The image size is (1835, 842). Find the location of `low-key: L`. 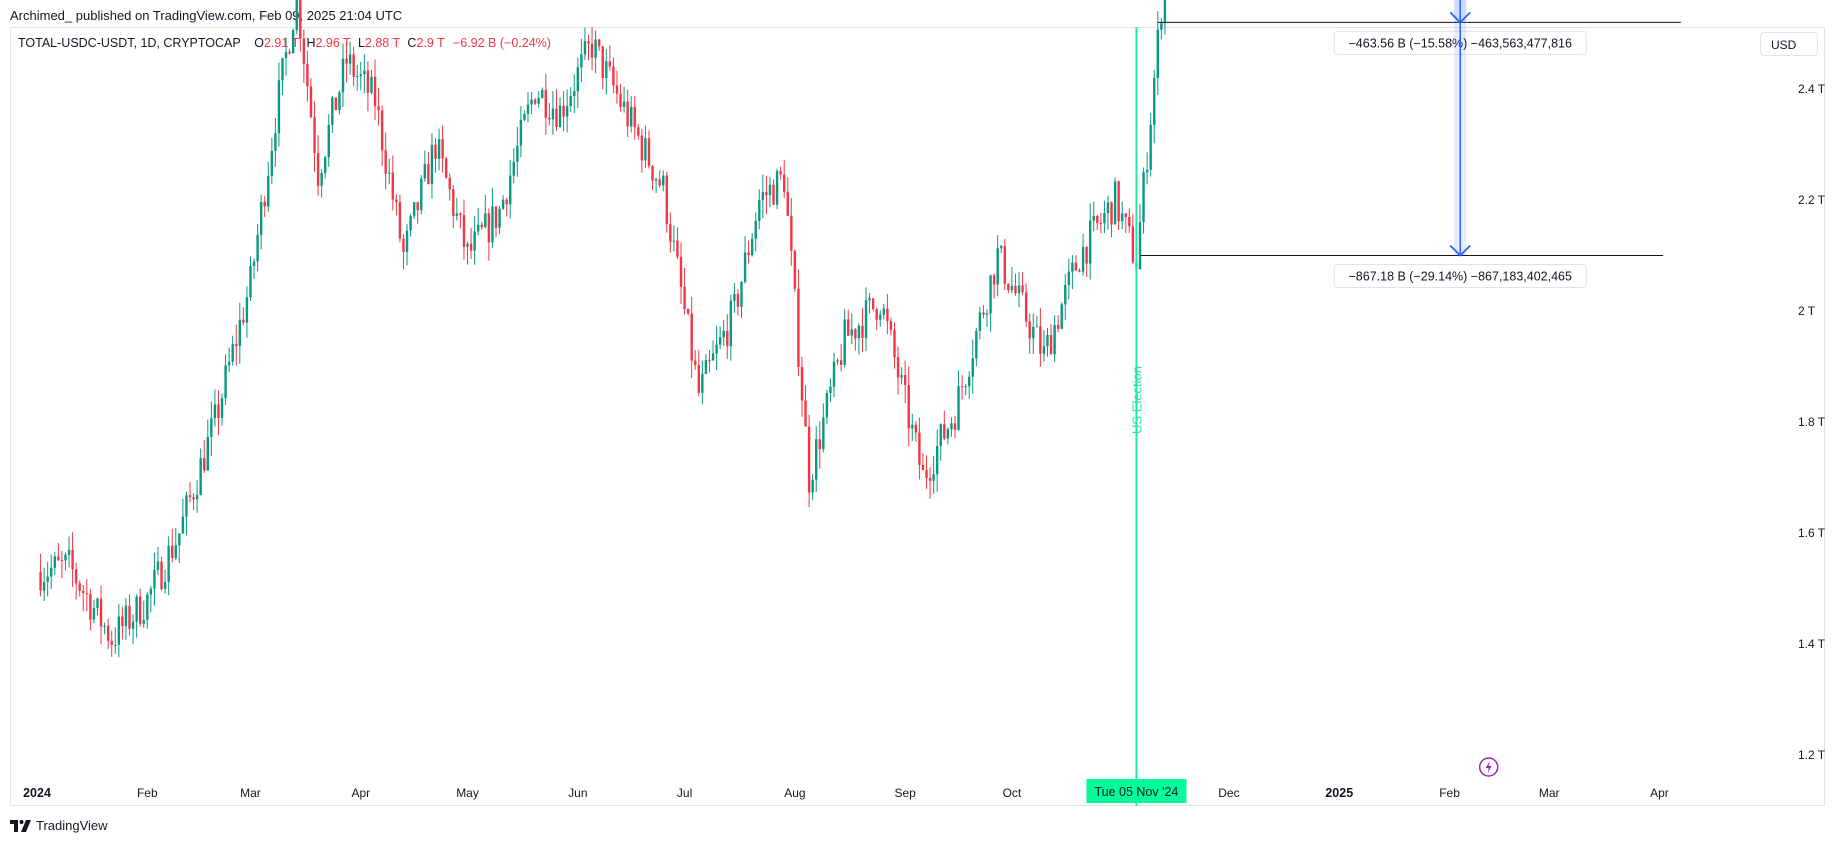

low-key: L is located at coordinates (361, 43).